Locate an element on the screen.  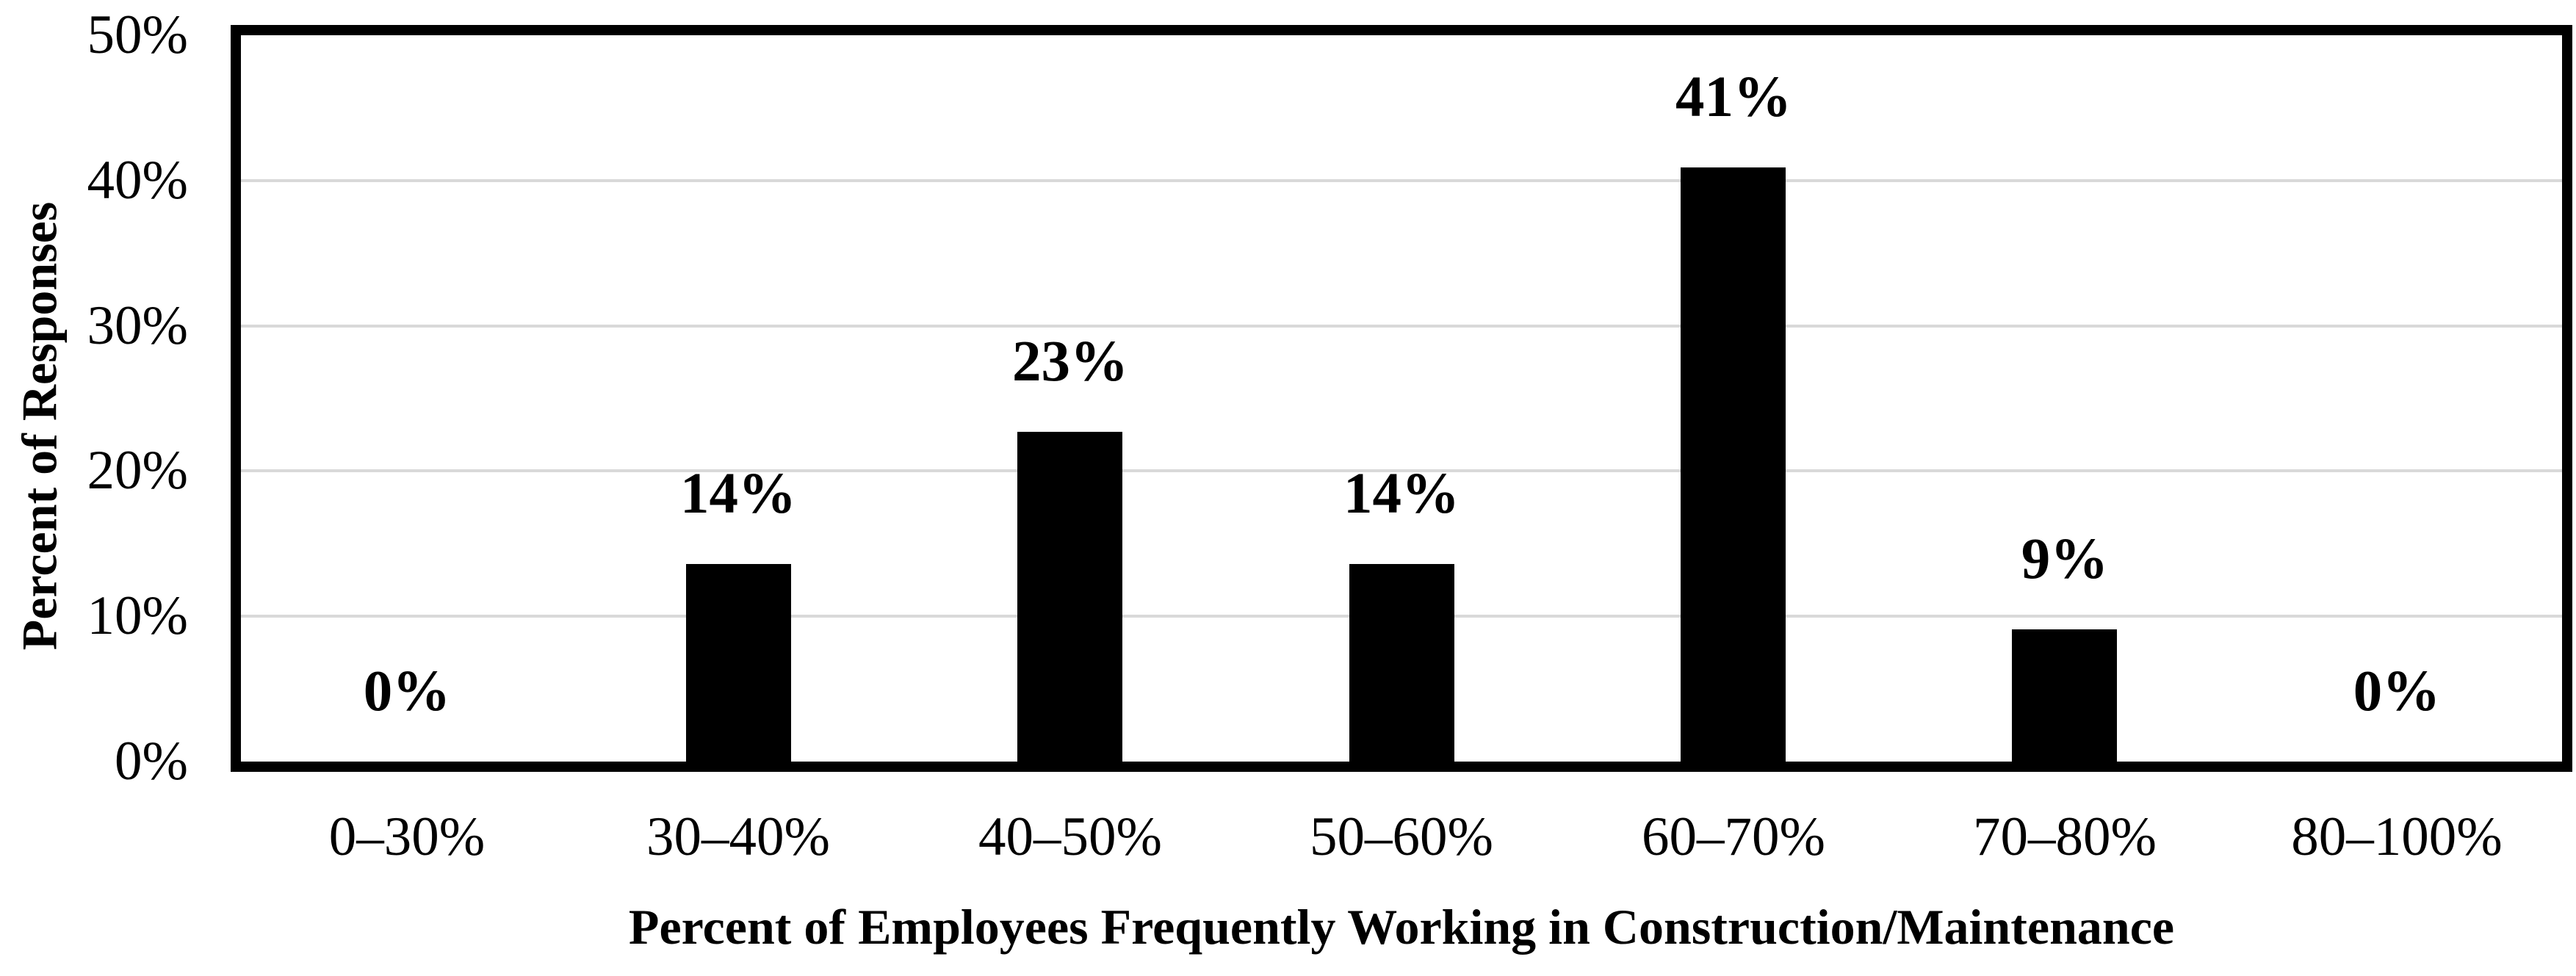
bar-data-label: 9% is located at coordinates (2065, 559).